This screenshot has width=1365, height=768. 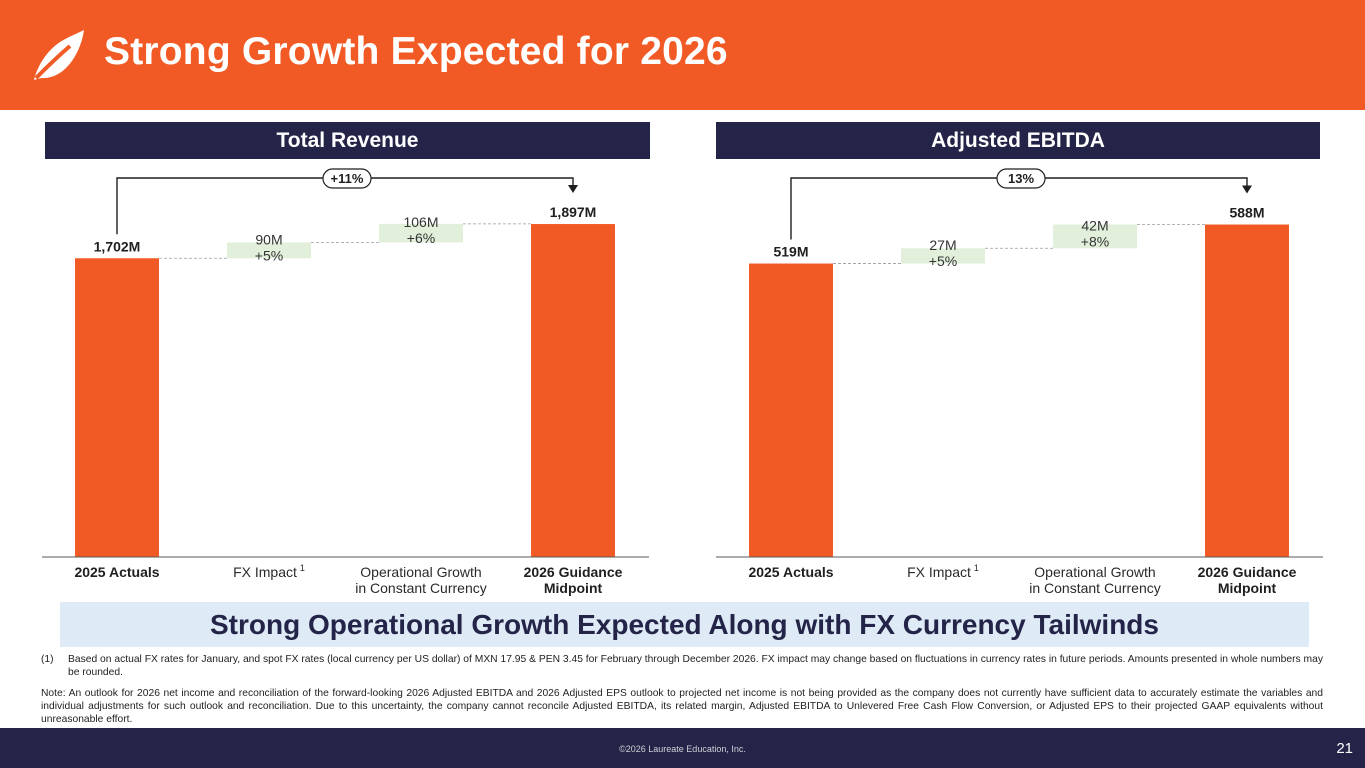 What do you see at coordinates (573, 580) in the screenshot?
I see `revenue-category-label-4: 2026 Guidance Midpoint` at bounding box center [573, 580].